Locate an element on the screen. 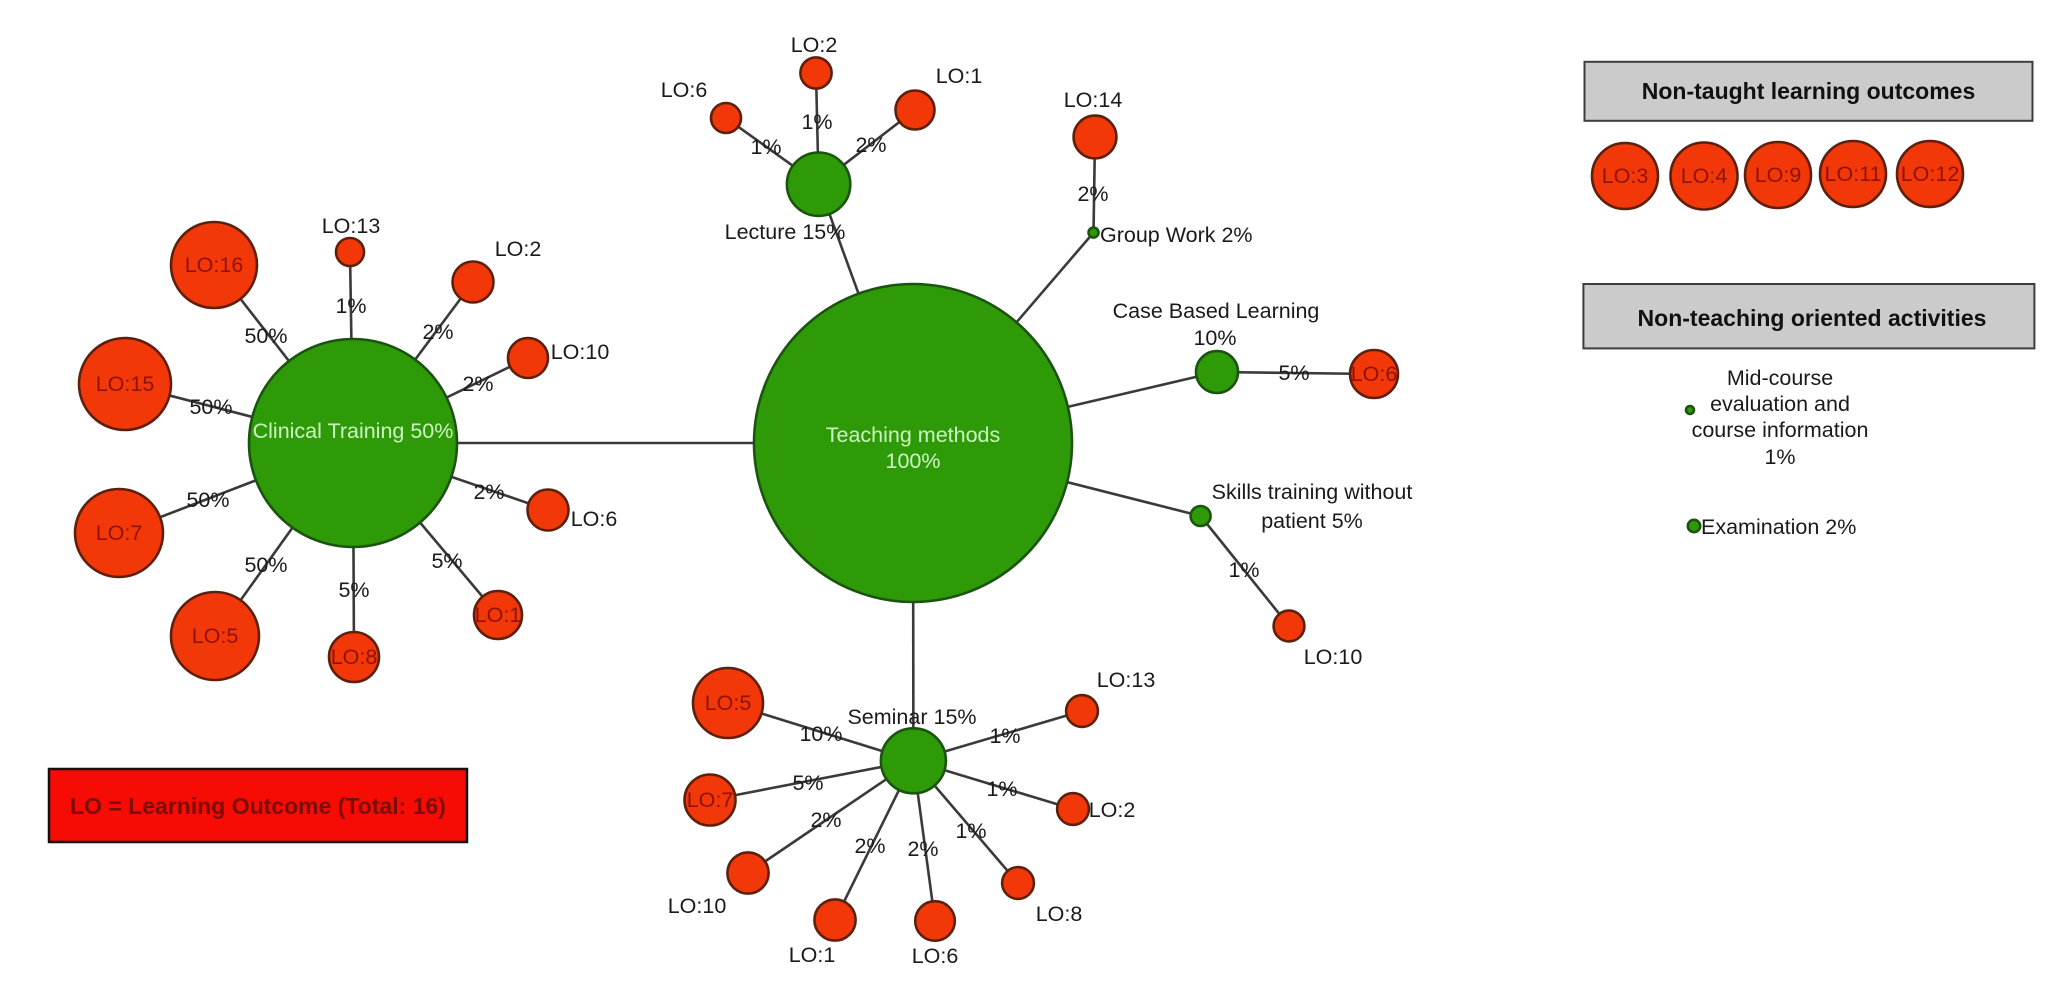  svg-text: LO:3 is located at coordinates (1625, 176).